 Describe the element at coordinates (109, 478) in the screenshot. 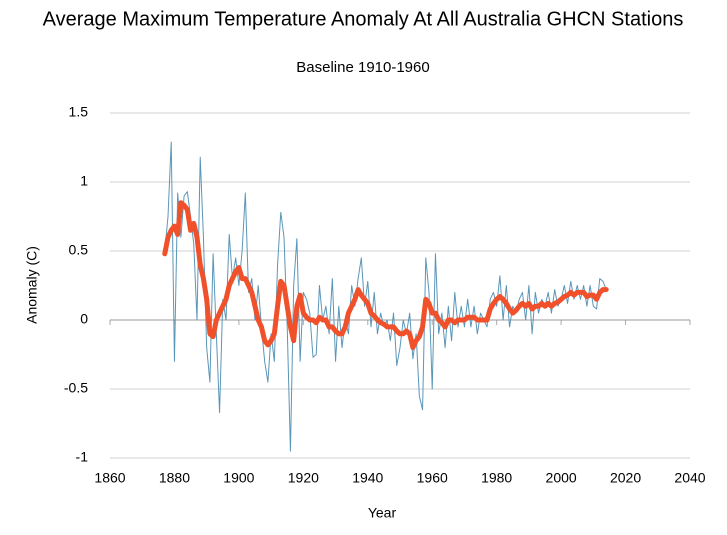

I see `x-tick-label: 1860` at that location.